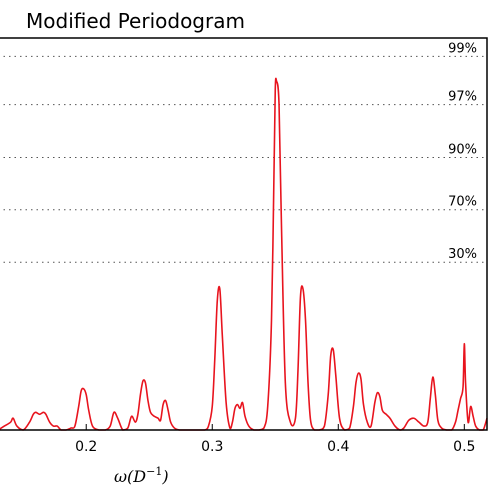 Image resolution: width=500 pixels, height=500 pixels. What do you see at coordinates (154, 471) in the screenshot?
I see `x-axis-label-exponent: −1` at bounding box center [154, 471].